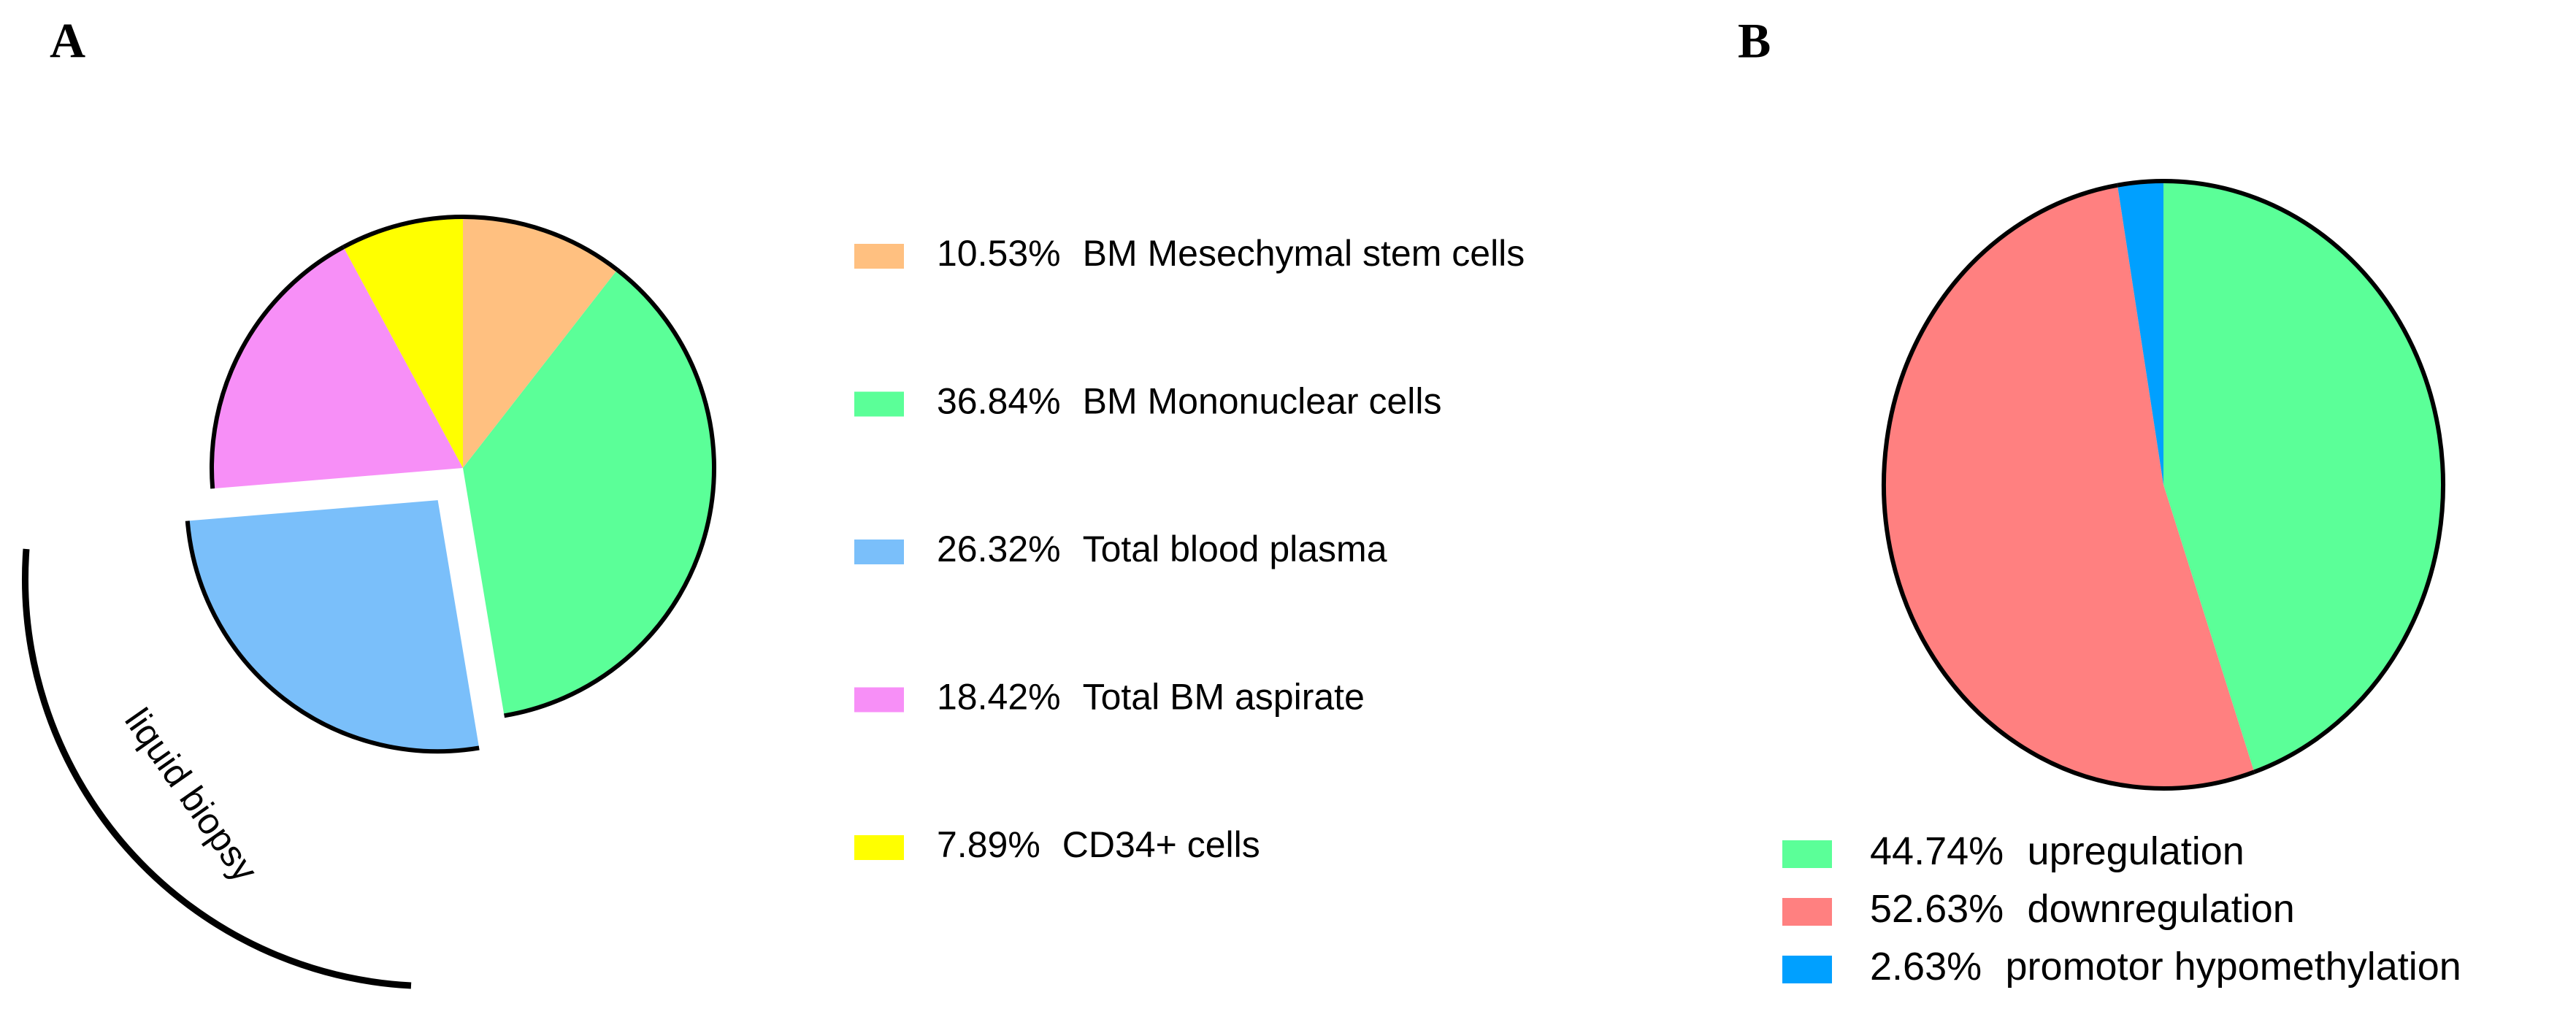  Describe the element at coordinates (1926, 967) in the screenshot. I see `legend-value: 2.63%` at that location.